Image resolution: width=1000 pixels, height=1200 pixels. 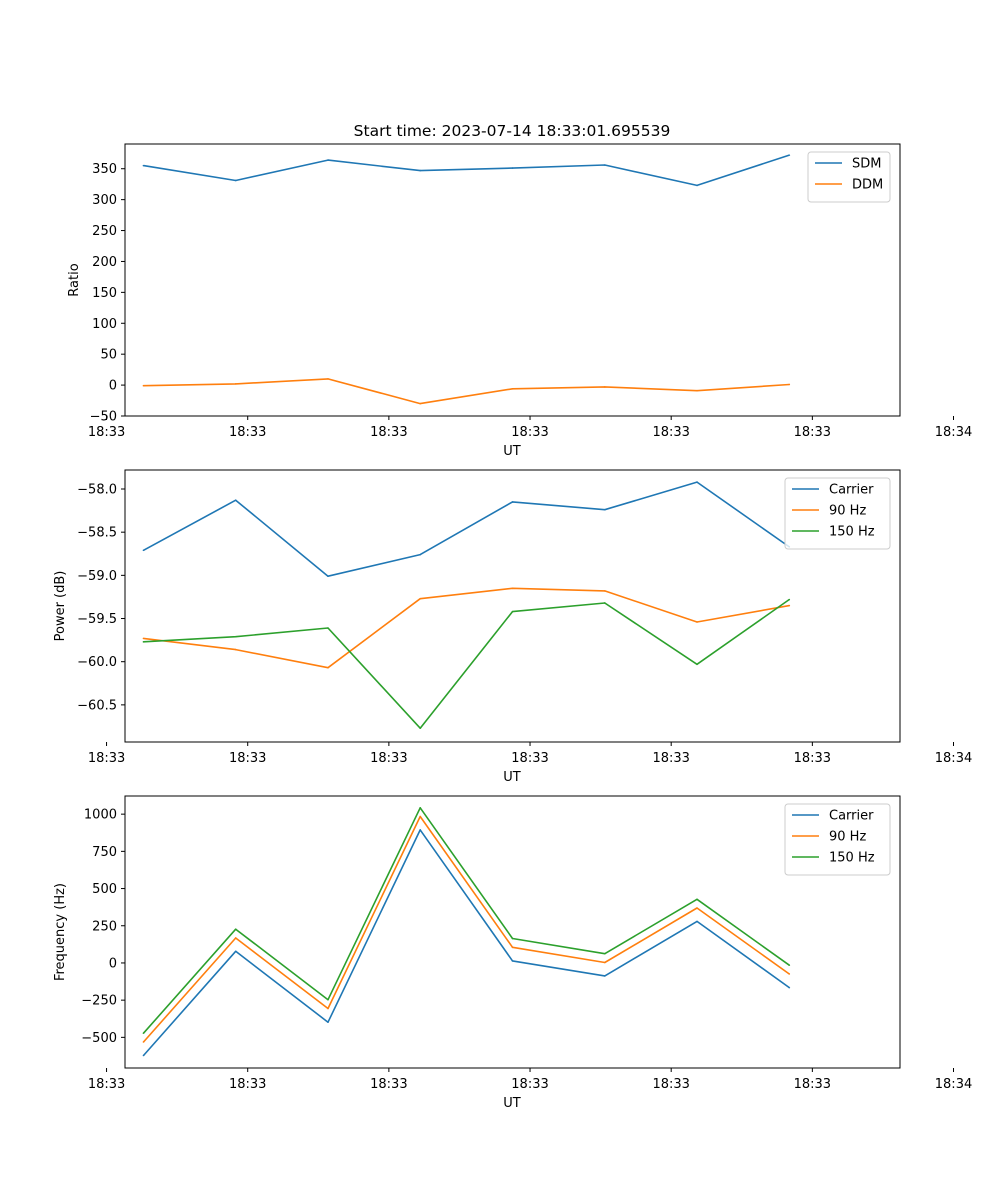 What do you see at coordinates (104, 169) in the screenshot?
I see `y-tick-label: 350` at bounding box center [104, 169].